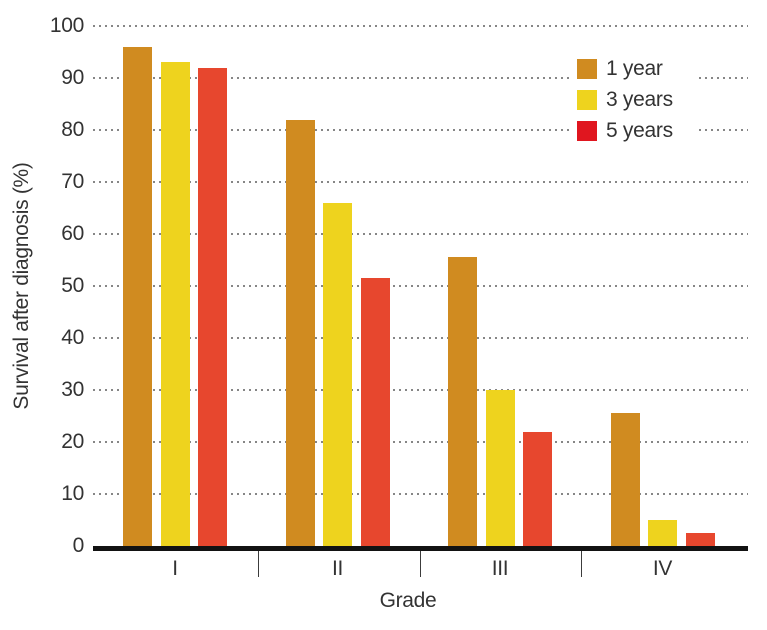 This screenshot has height=630, width=767. Describe the element at coordinates (662, 568) in the screenshot. I see `x-tick-label-iv: IV` at that location.